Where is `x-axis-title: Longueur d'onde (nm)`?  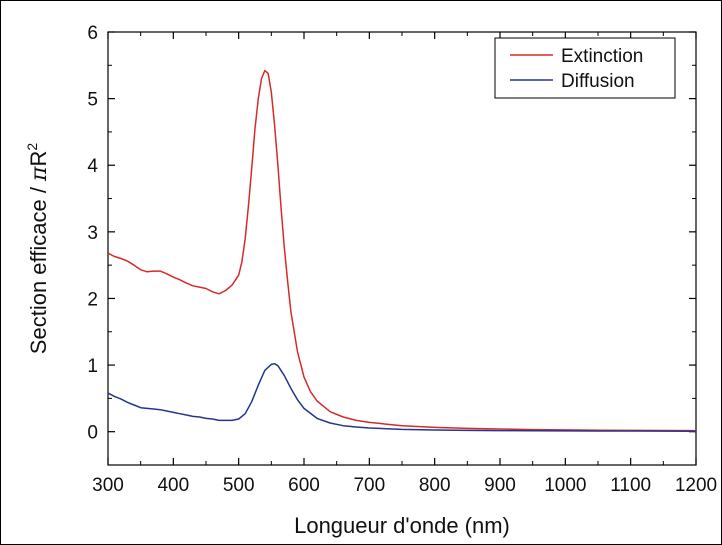
x-axis-title: Longueur d'onde (nm) is located at coordinates (402, 525).